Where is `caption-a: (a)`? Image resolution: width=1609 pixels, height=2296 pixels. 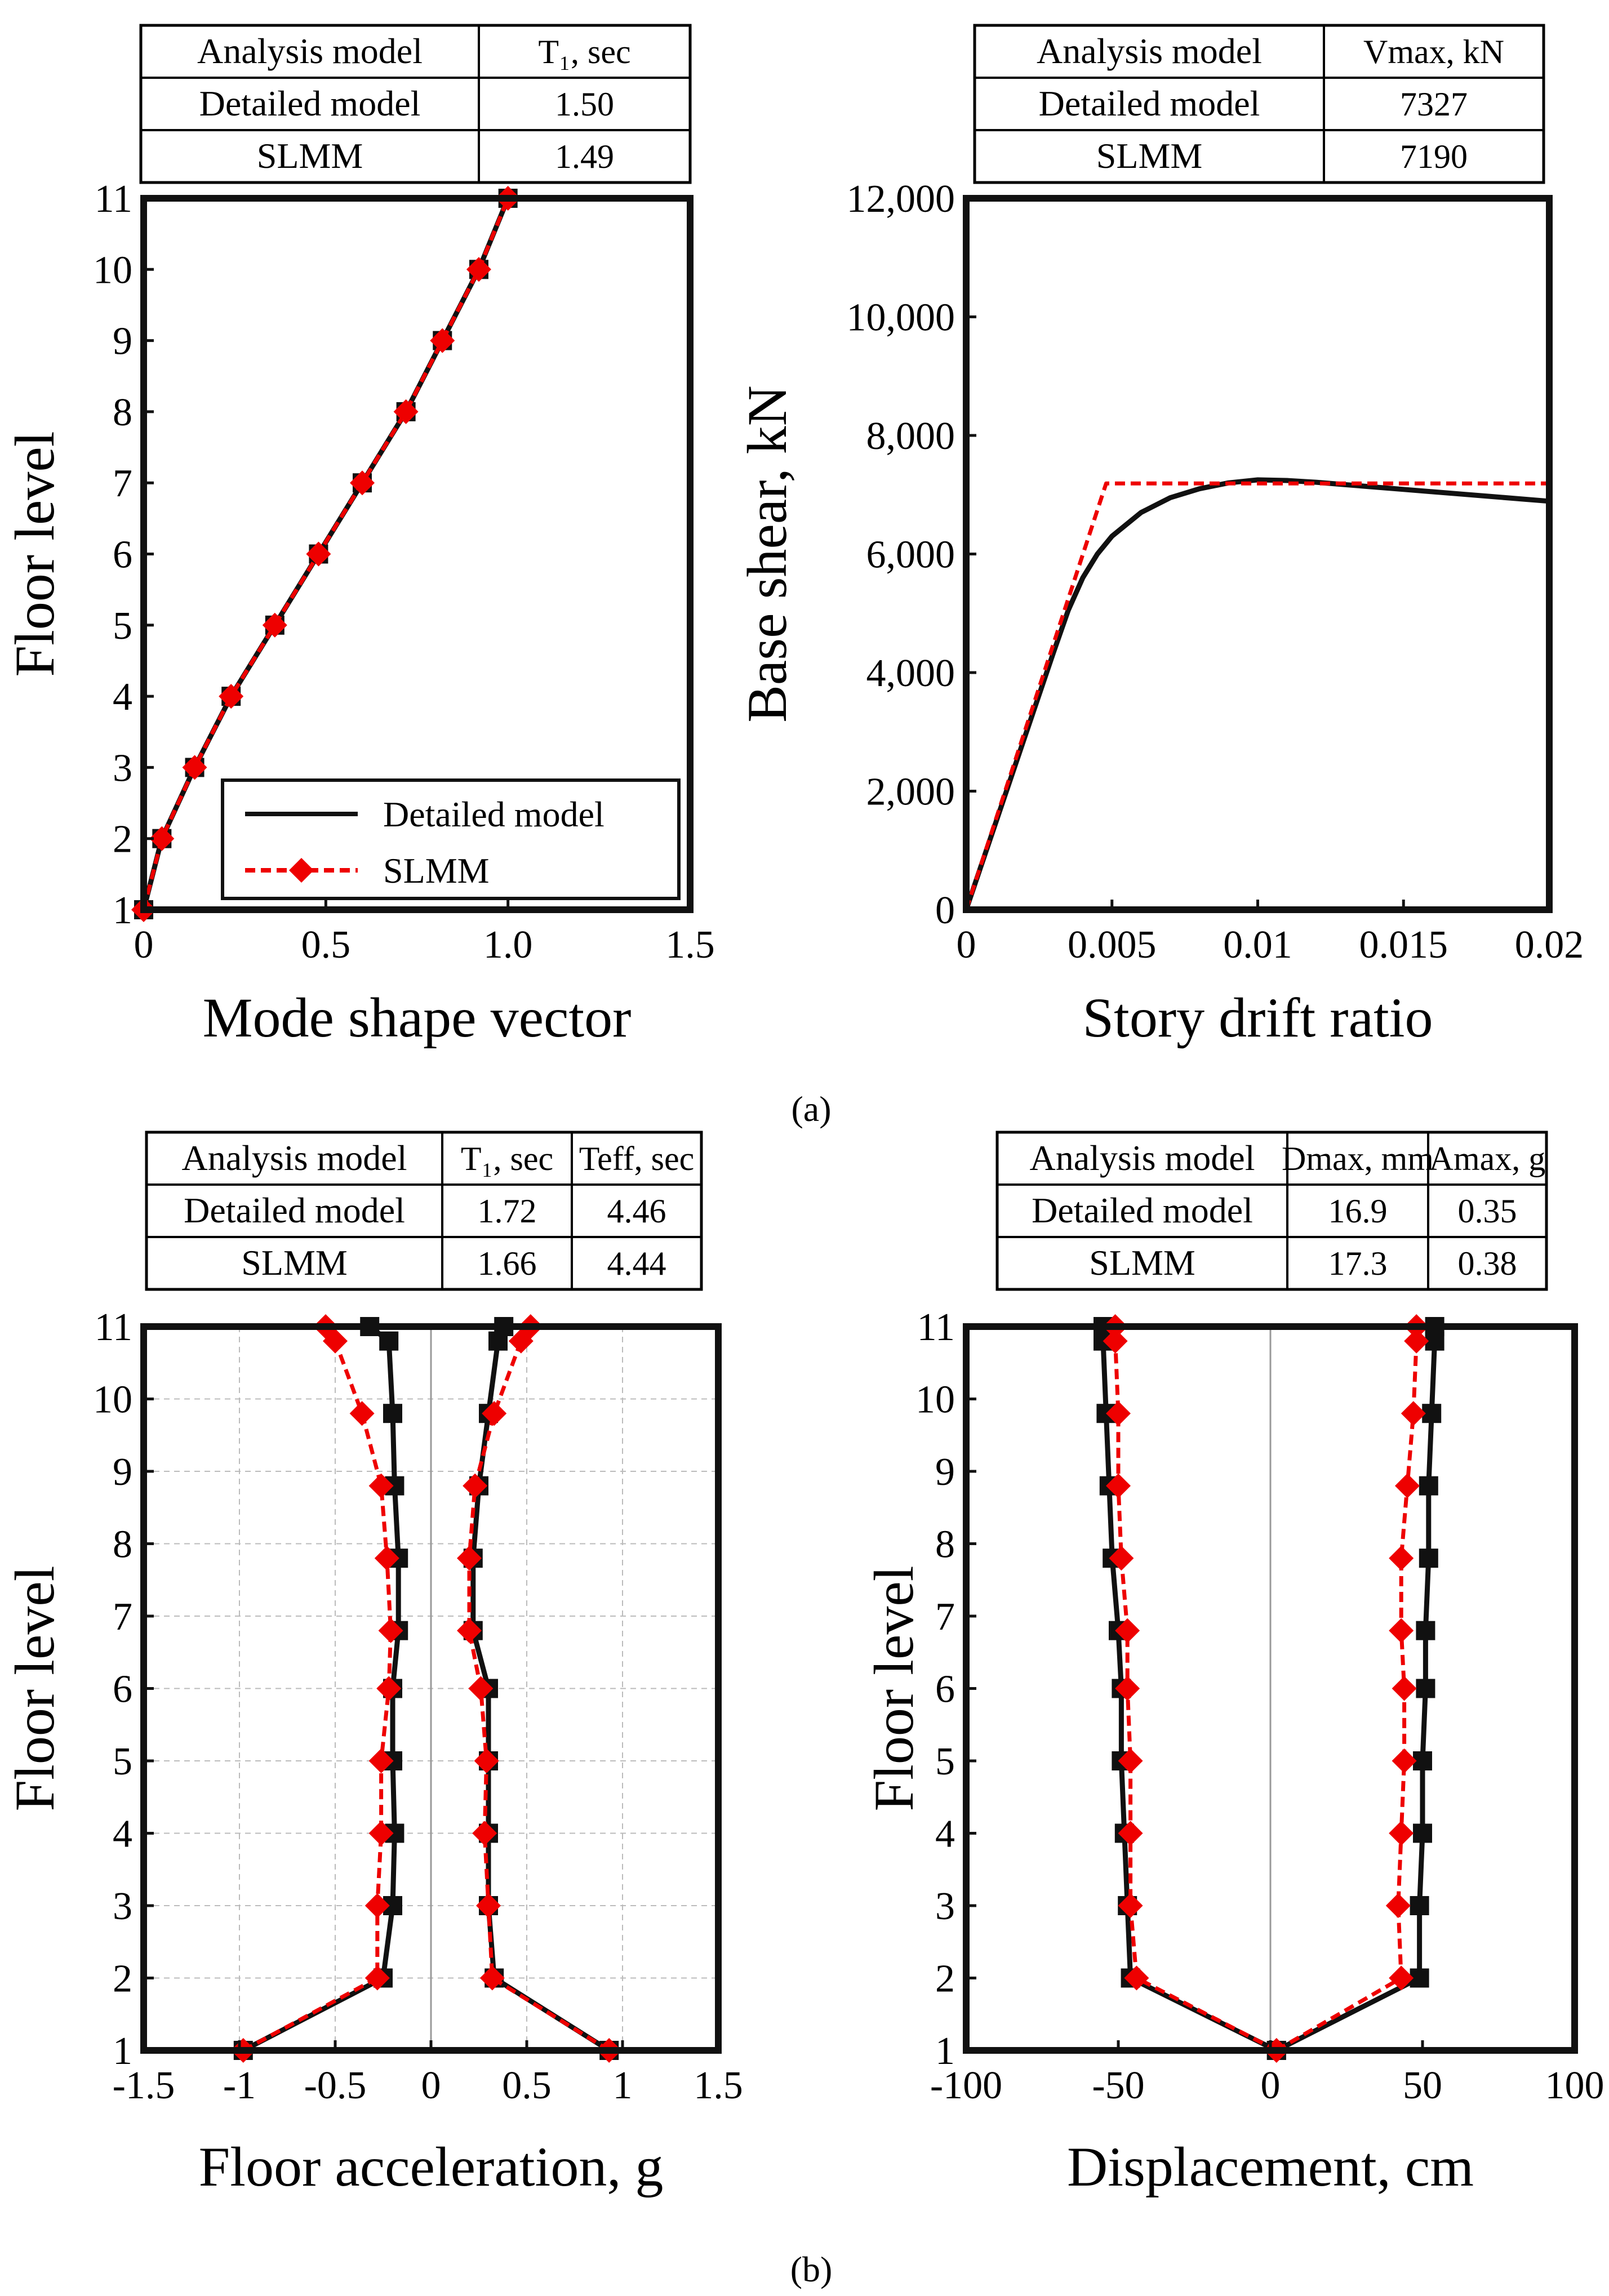 caption-a: (a) is located at coordinates (811, 1109).